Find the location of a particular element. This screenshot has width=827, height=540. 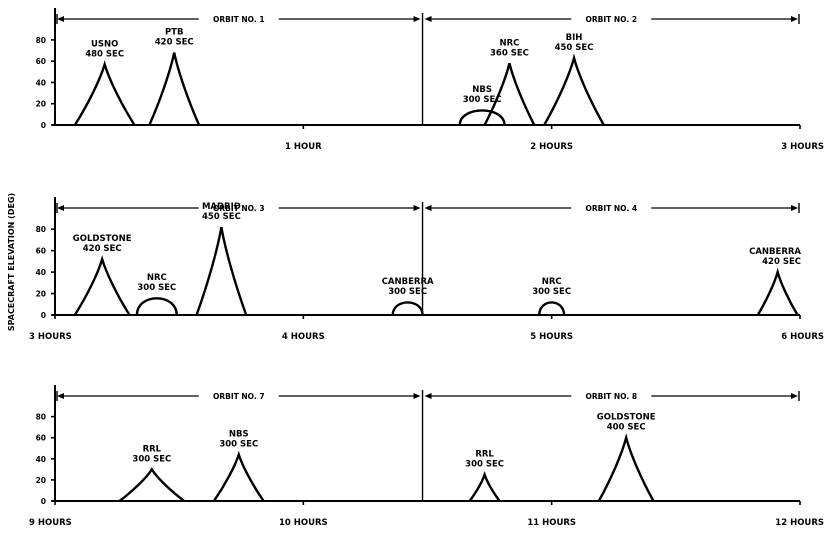

orbit-label: ORBIT NO. 7 is located at coordinates (239, 396).